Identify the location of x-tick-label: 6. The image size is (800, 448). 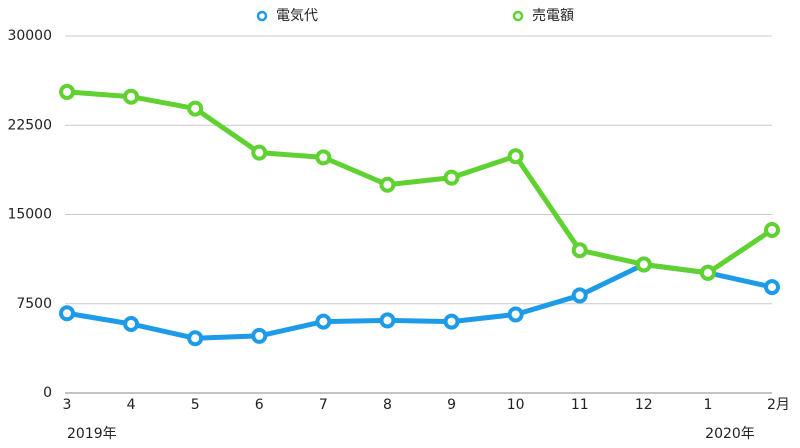
(259, 405).